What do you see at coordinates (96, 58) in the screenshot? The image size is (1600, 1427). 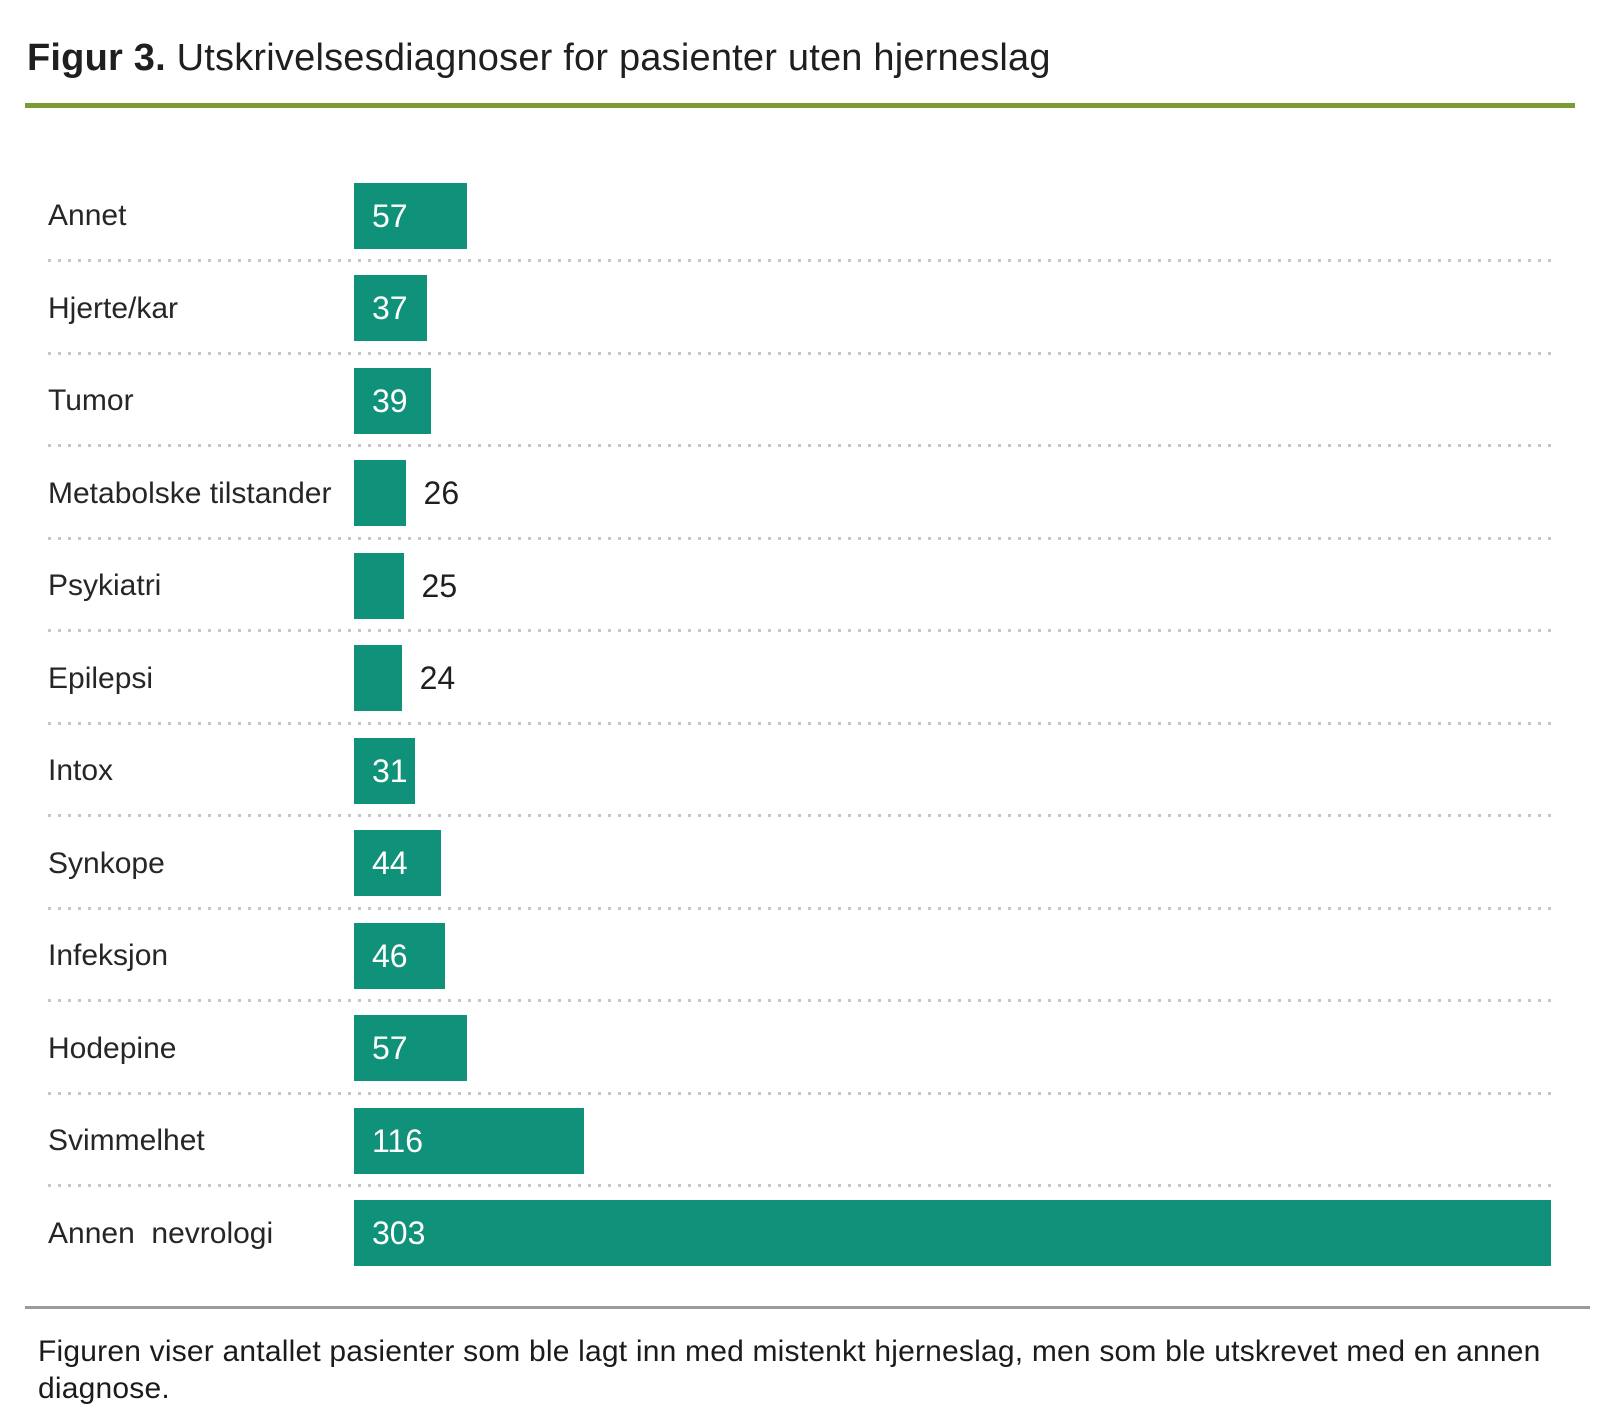 I see `figure-number: Figur 3.` at bounding box center [96, 58].